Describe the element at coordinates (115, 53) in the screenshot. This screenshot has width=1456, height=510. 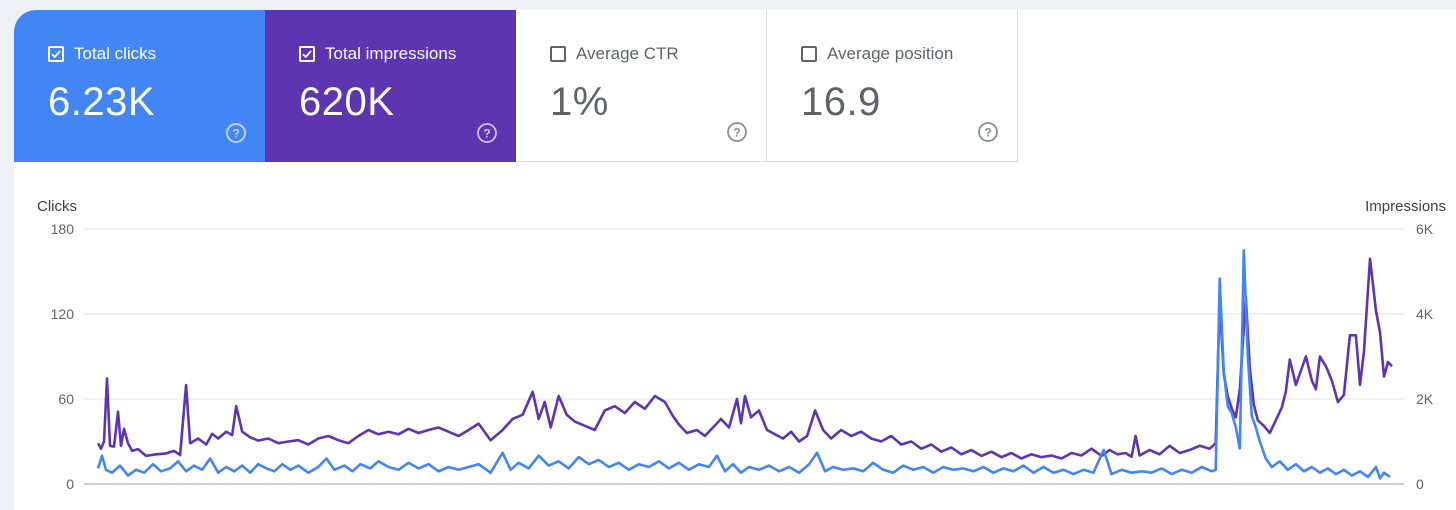
I see `total-clicks-label: Total clicks` at that location.